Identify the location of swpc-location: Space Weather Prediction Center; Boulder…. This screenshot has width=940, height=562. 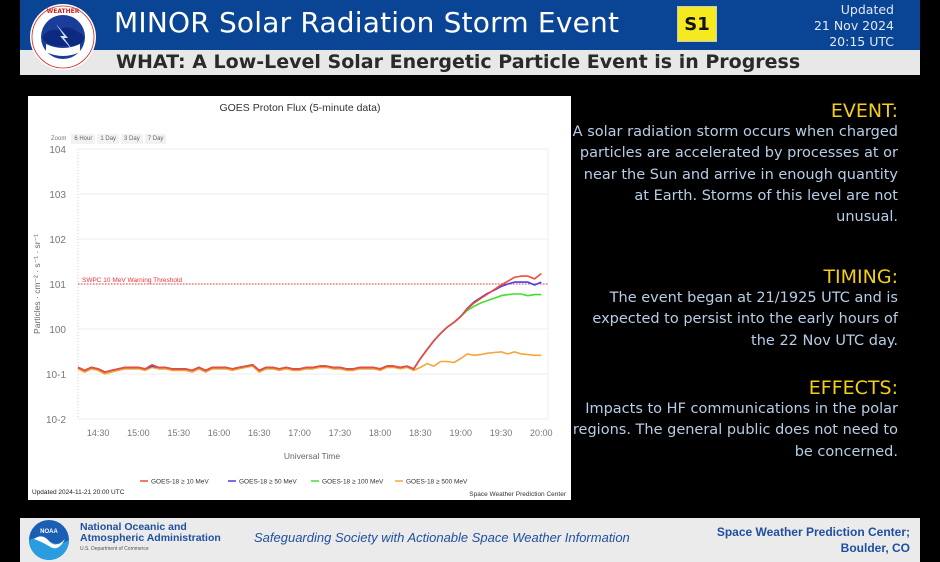
(813, 540).